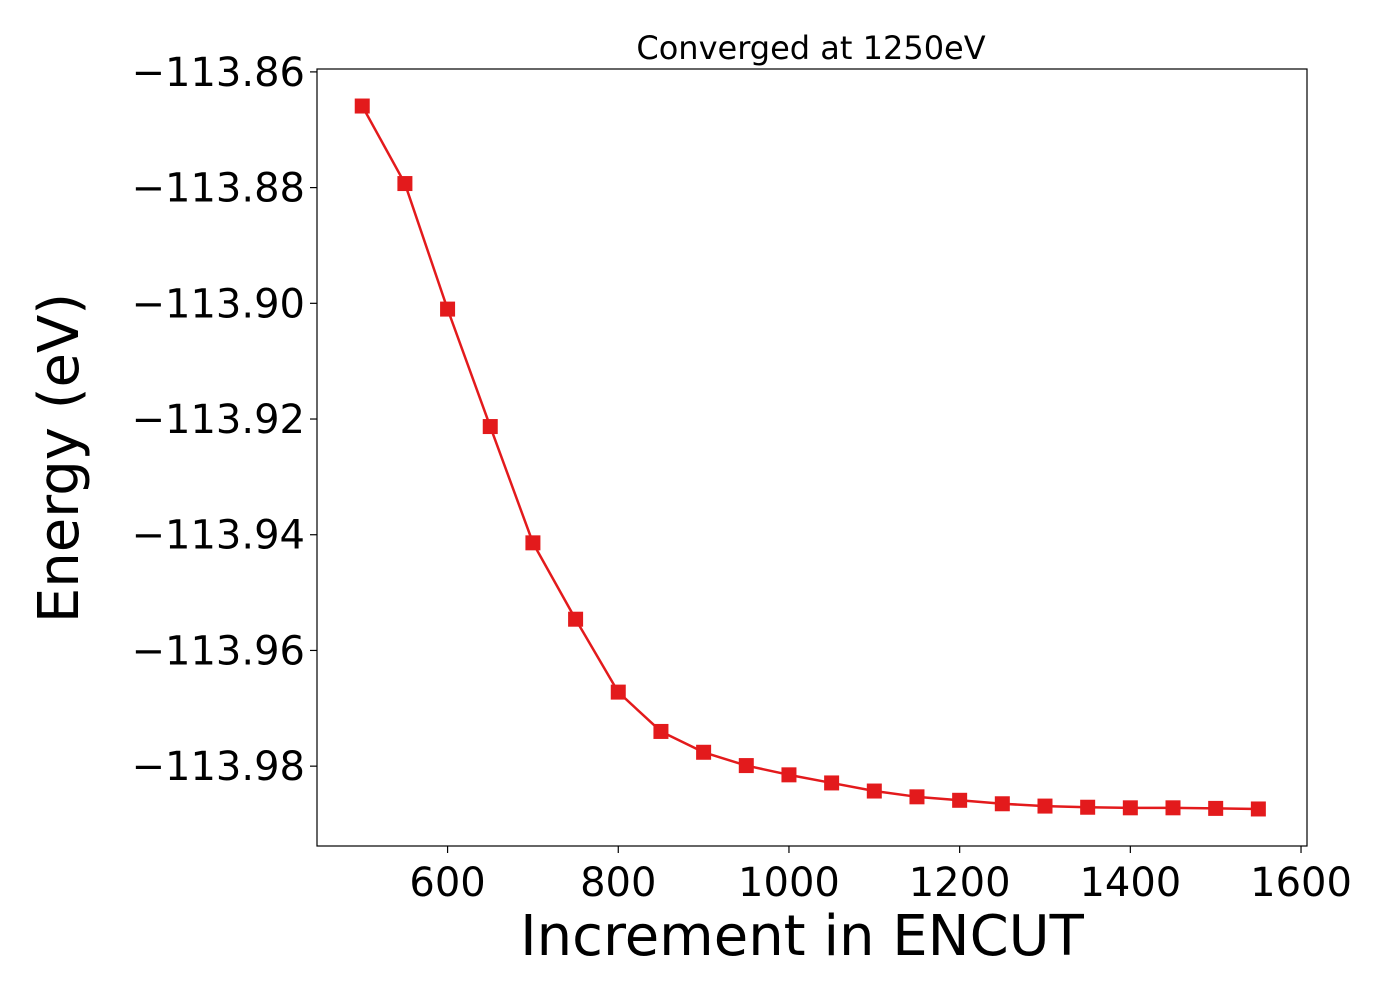 The image size is (1400, 1005). Describe the element at coordinates (1130, 883) in the screenshot. I see `x-tick-label: 1400` at that location.